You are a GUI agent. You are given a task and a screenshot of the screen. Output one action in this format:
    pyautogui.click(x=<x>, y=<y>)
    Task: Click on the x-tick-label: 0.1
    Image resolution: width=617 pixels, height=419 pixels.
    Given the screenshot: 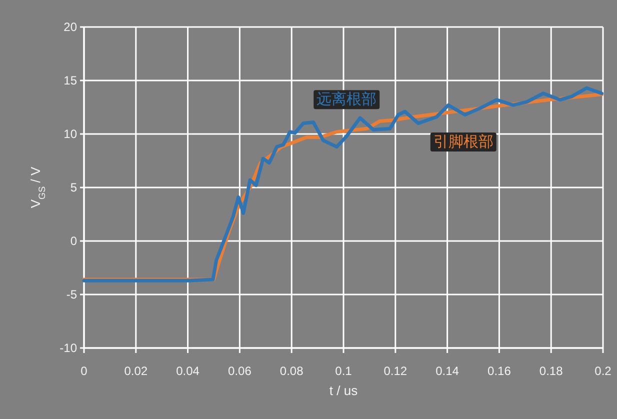 What is the action you would take?
    pyautogui.click(x=343, y=371)
    